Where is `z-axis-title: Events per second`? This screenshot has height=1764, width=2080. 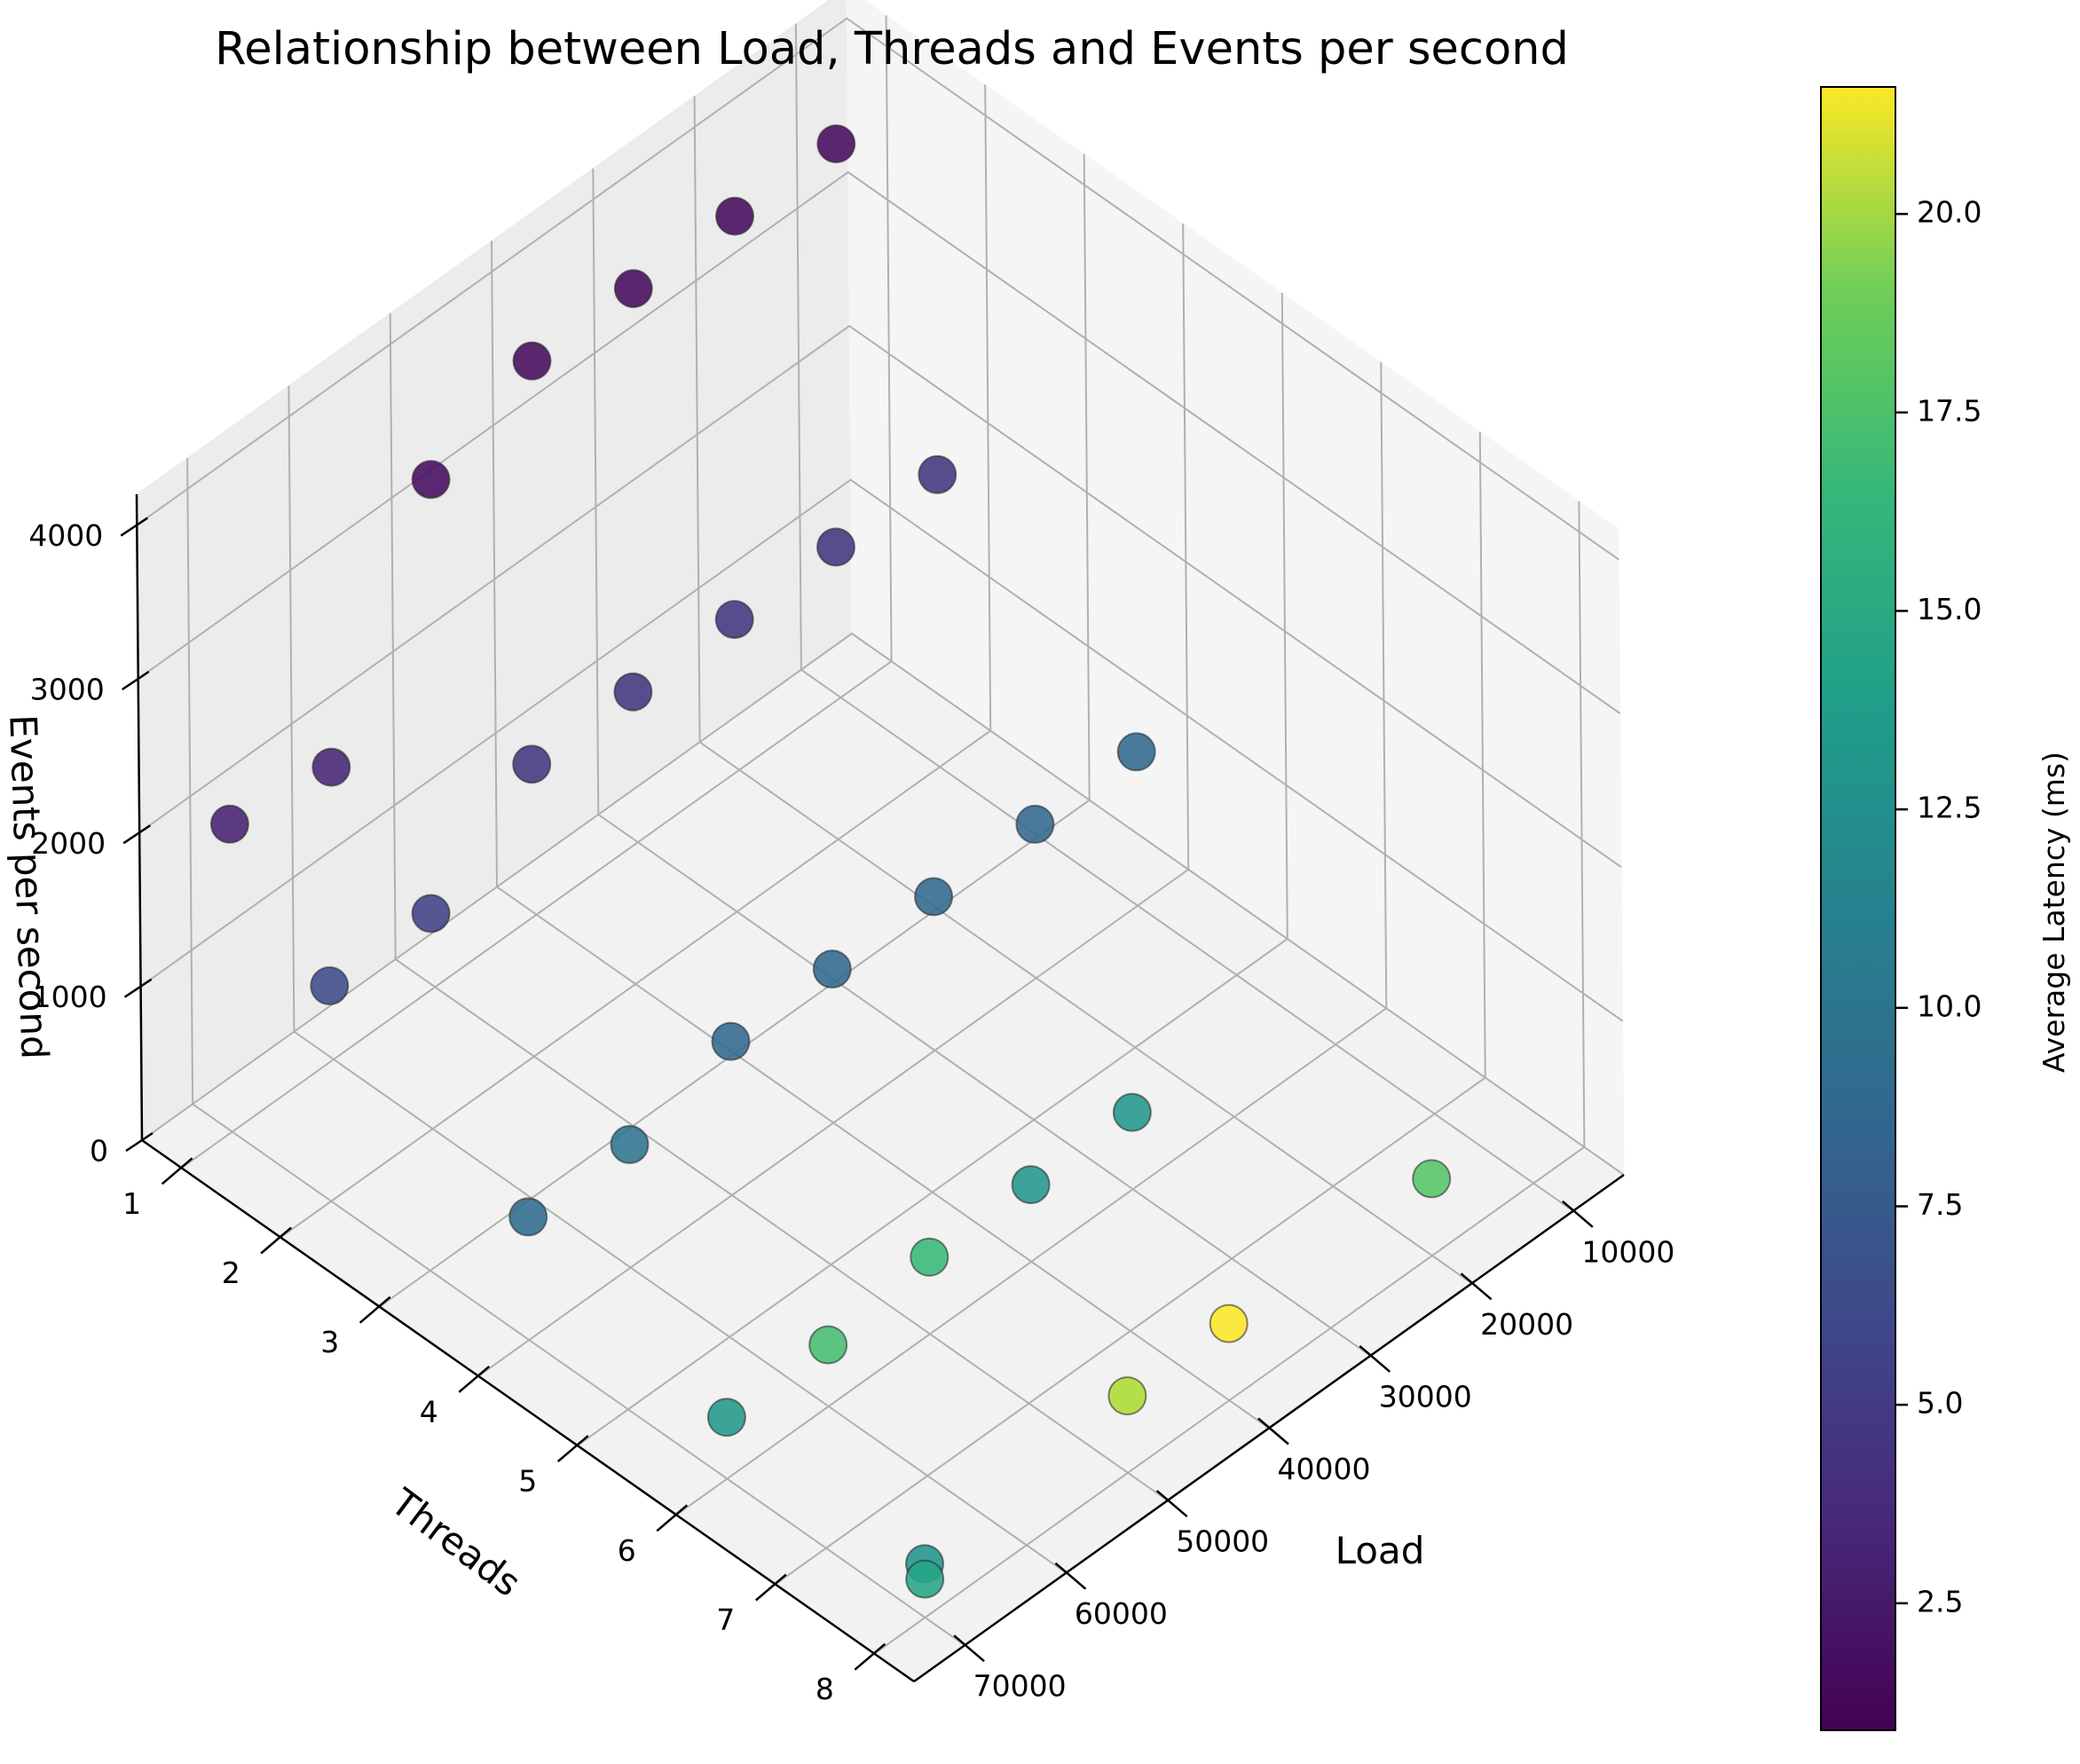 z-axis-title: Events per second is located at coordinates (29, 887).